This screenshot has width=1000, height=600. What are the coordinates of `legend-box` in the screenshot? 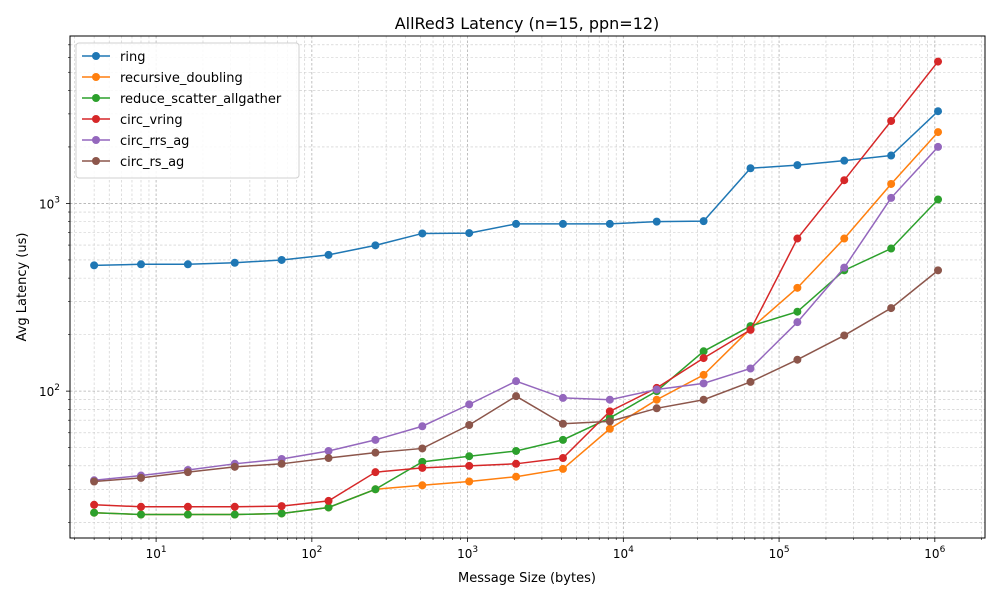 It's located at (187, 110).